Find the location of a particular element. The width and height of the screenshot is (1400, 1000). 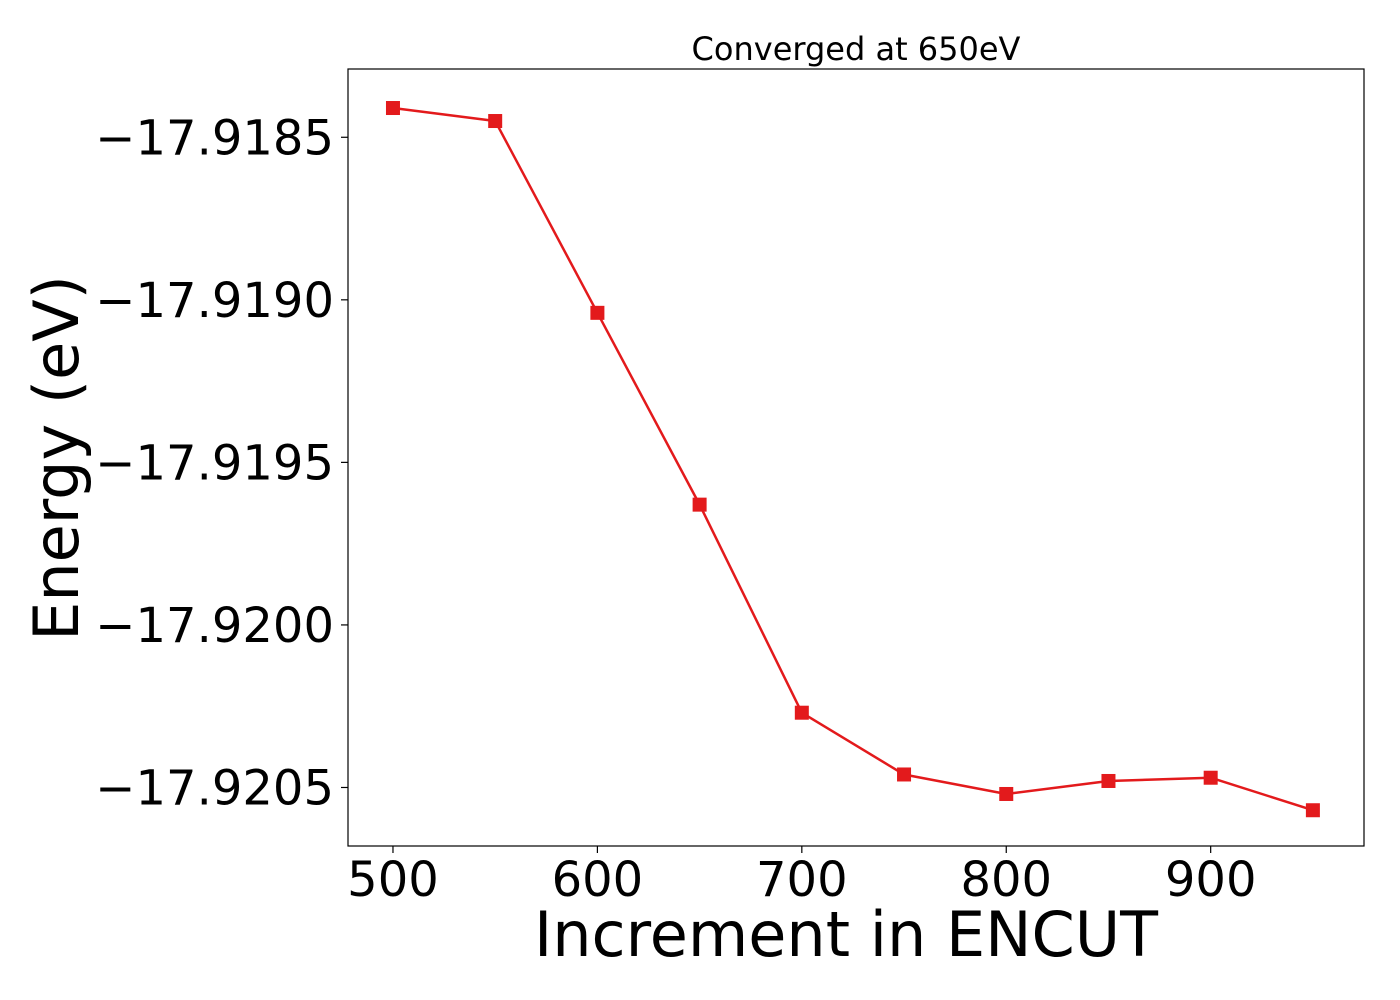

y-tick-group: −17.9185 −17.9190 −17.9195 −17.9200 −17.9205 is located at coordinates (221, 463).